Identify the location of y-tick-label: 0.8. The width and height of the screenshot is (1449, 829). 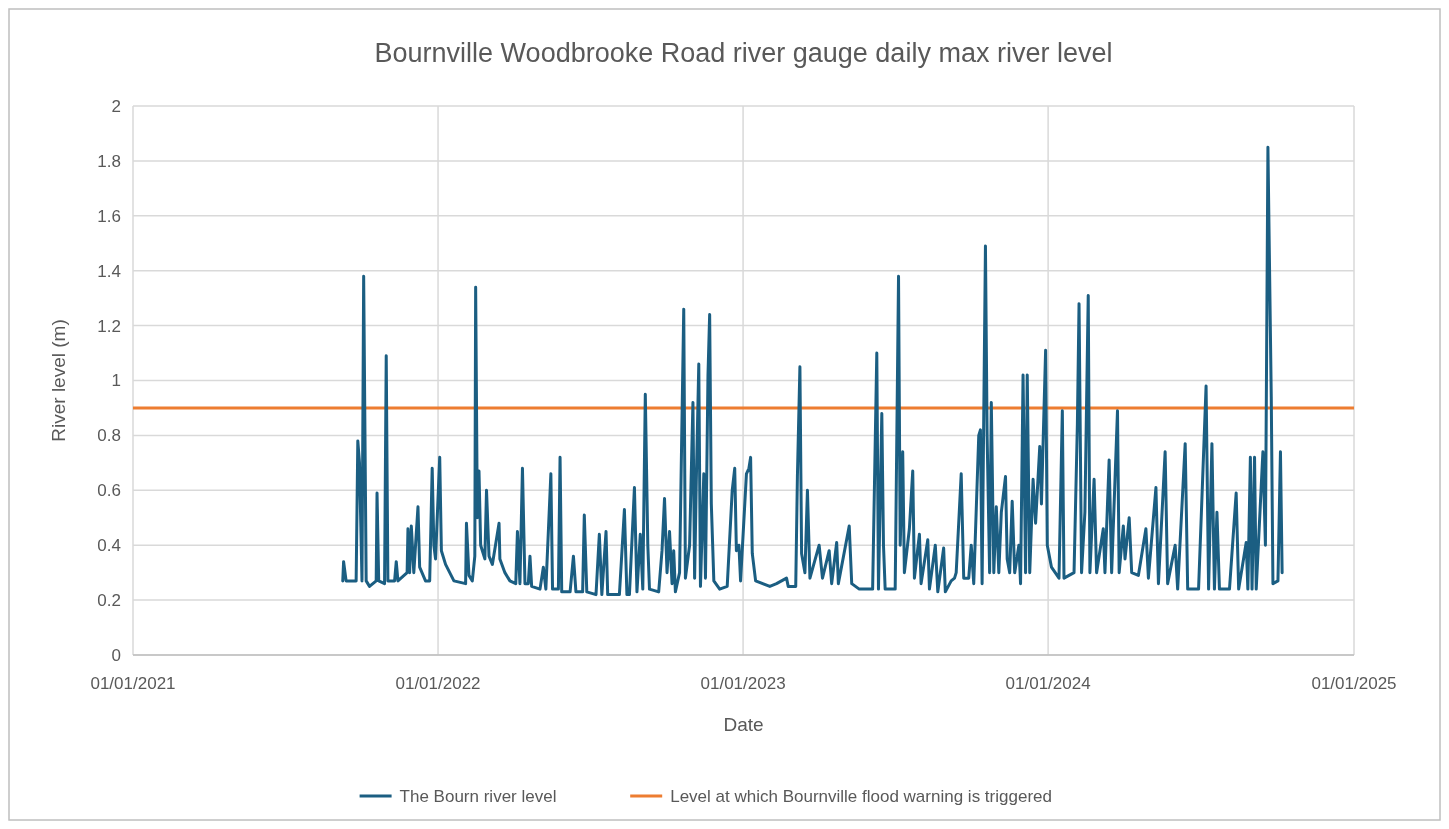
(109, 436).